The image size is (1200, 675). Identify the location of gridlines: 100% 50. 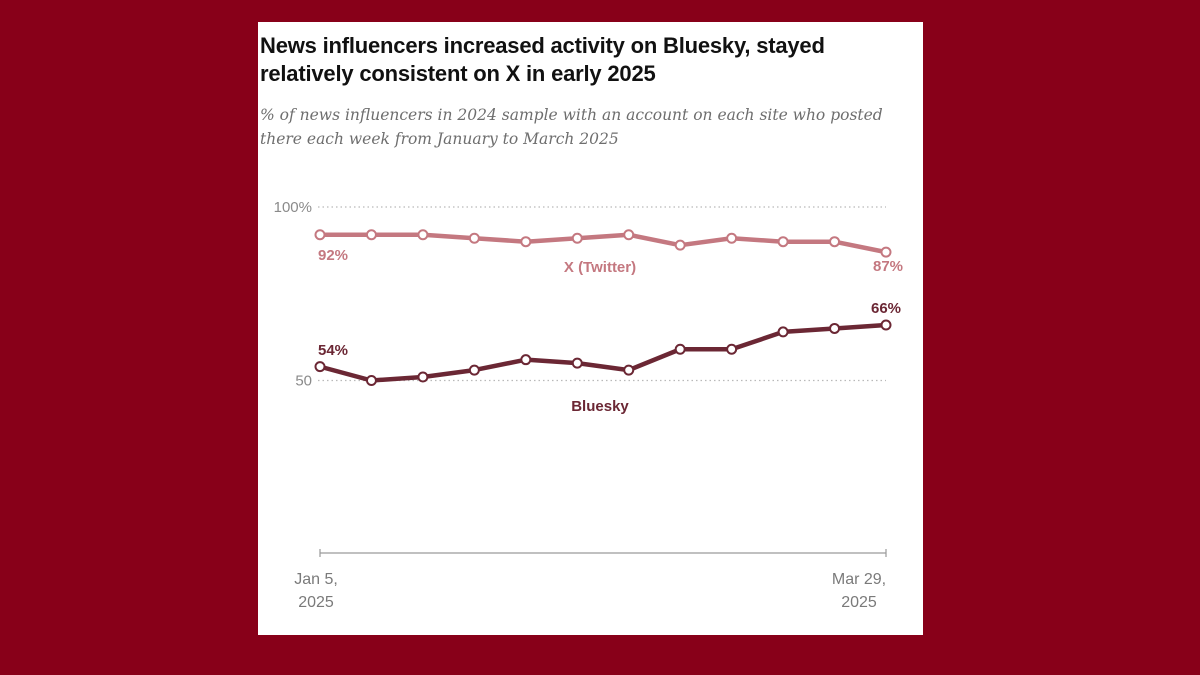
(580, 294).